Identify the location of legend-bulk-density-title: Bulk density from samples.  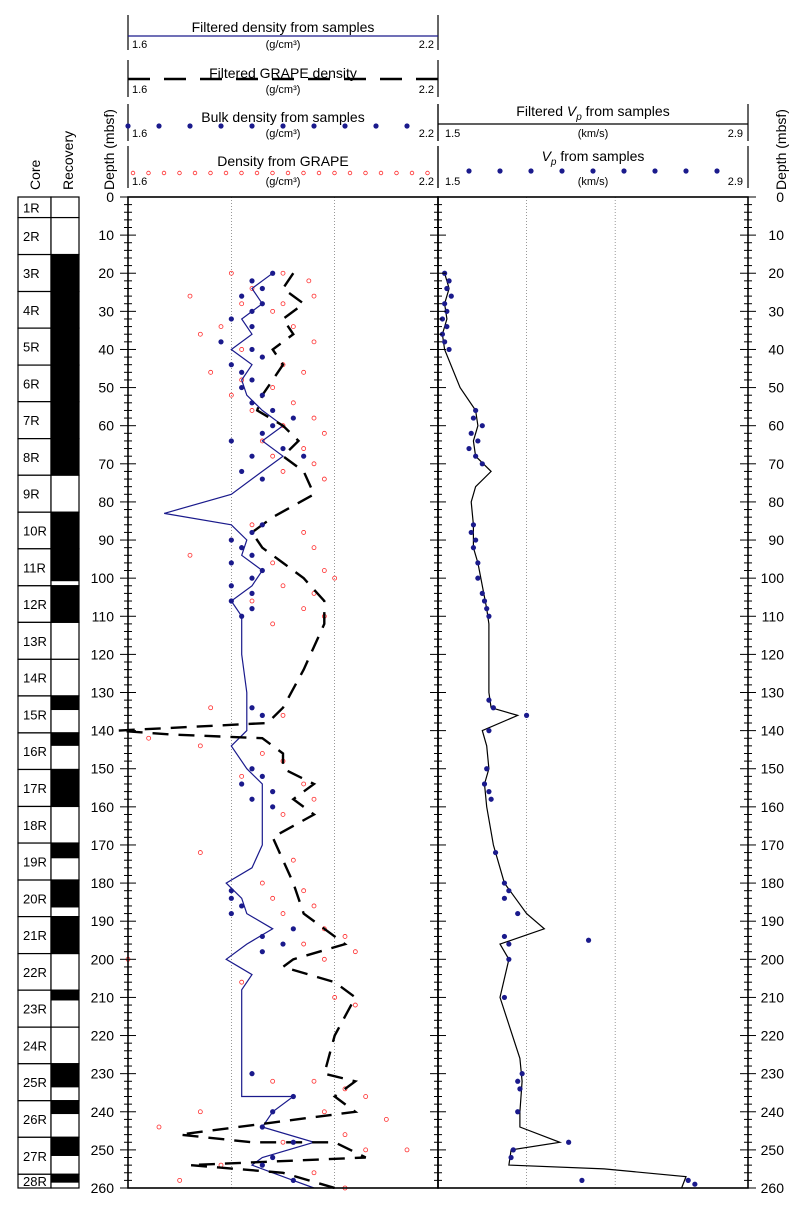
(282, 117).